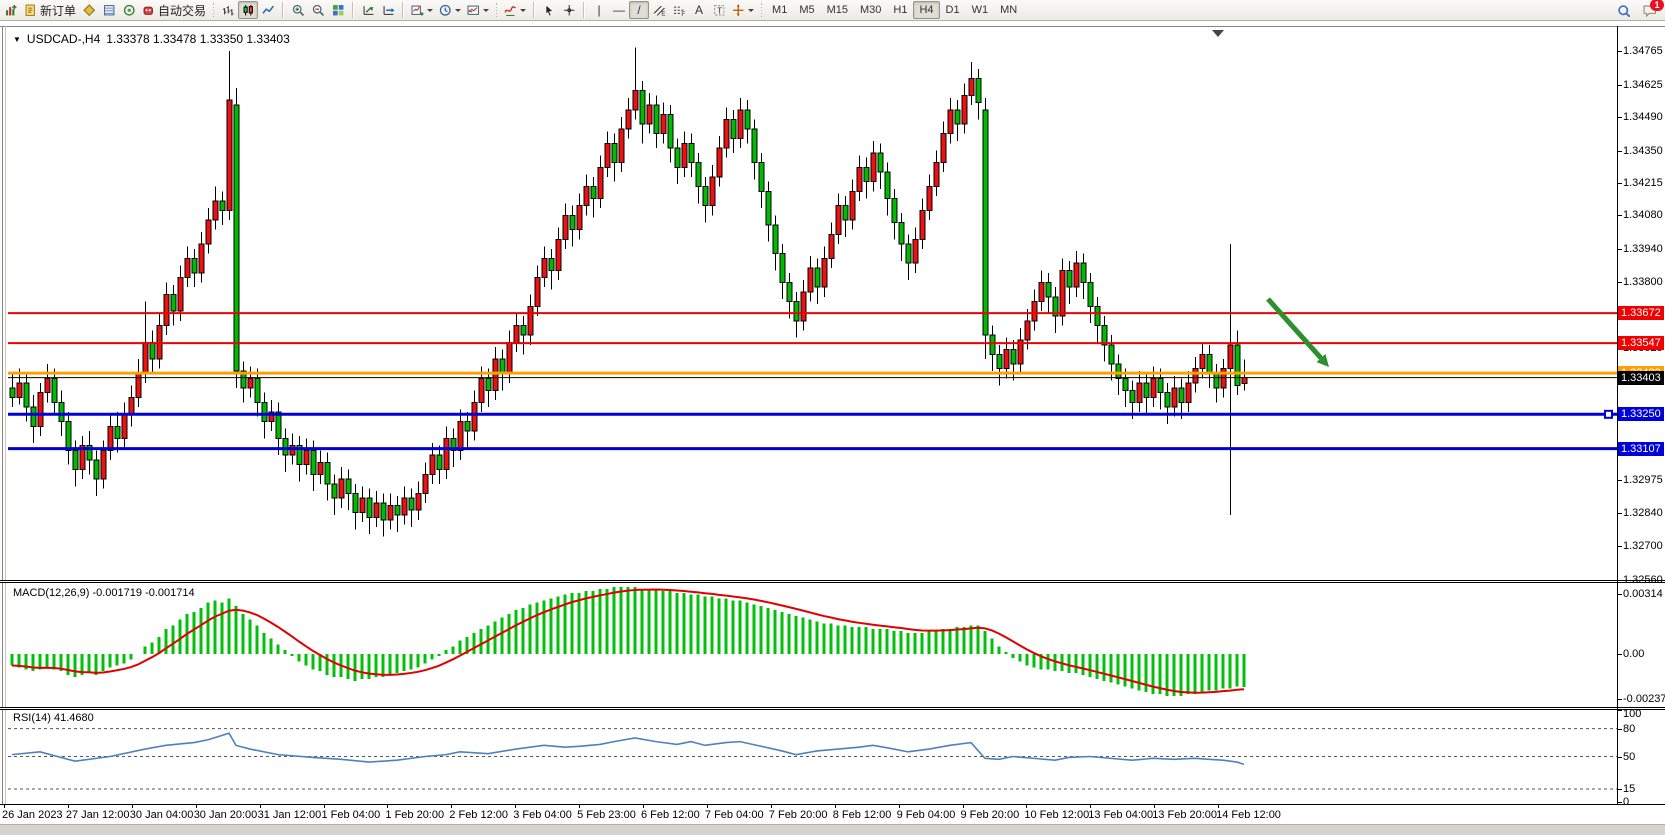 The height and width of the screenshot is (835, 1665). Describe the element at coordinates (1248, 815) in the screenshot. I see `time-label: 14 Feb 12:00` at that location.